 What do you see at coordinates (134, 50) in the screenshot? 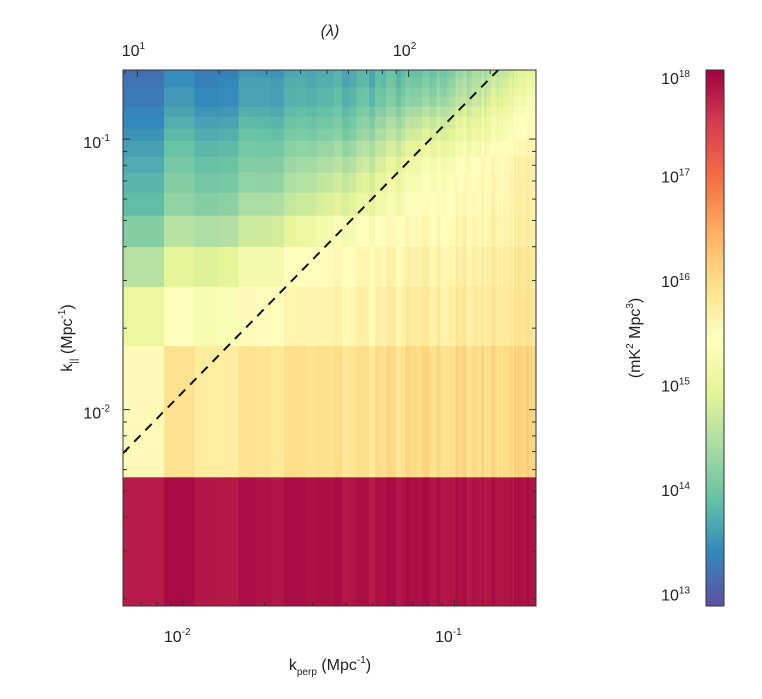
I see `top-tick-label: 101` at bounding box center [134, 50].